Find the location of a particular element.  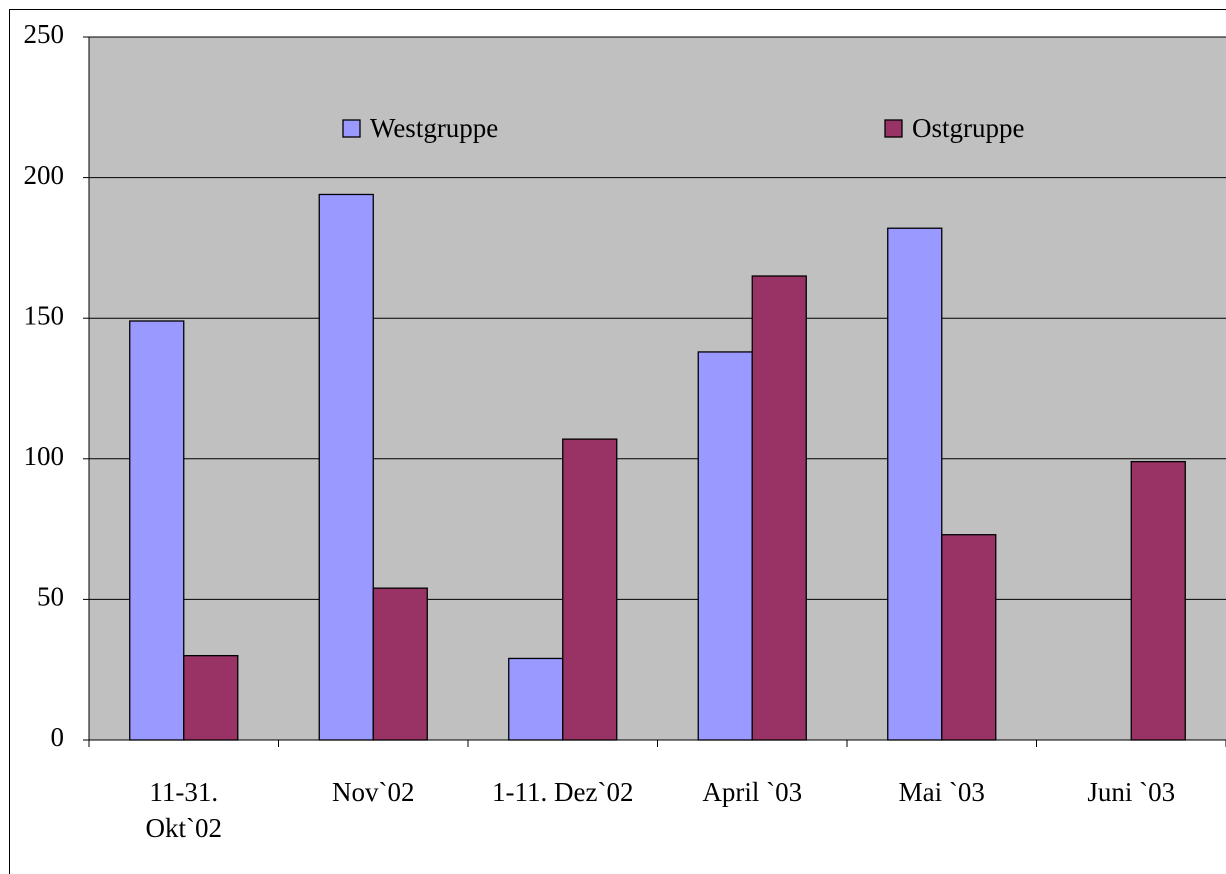

y-tick-label: 250 is located at coordinates (44, 34).